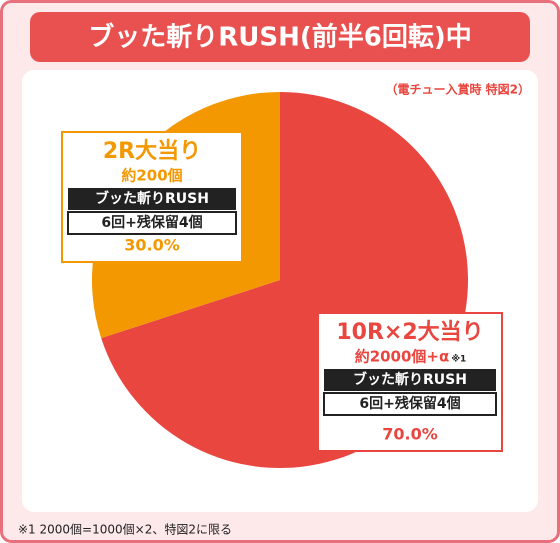 The width and height of the screenshot is (560, 543). Describe the element at coordinates (457, 89) in the screenshot. I see `subtitle: （電チュー入賞時 特図2）` at that location.